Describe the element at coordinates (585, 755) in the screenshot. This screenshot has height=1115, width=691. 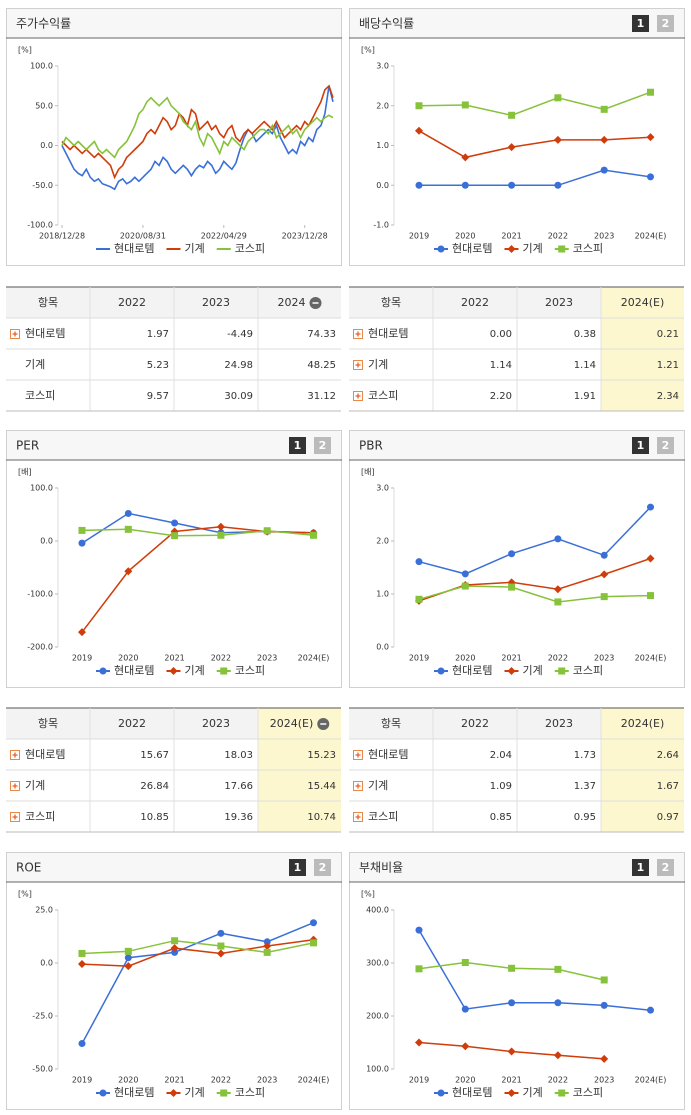
I see `table-cell: 1.73` at that location.